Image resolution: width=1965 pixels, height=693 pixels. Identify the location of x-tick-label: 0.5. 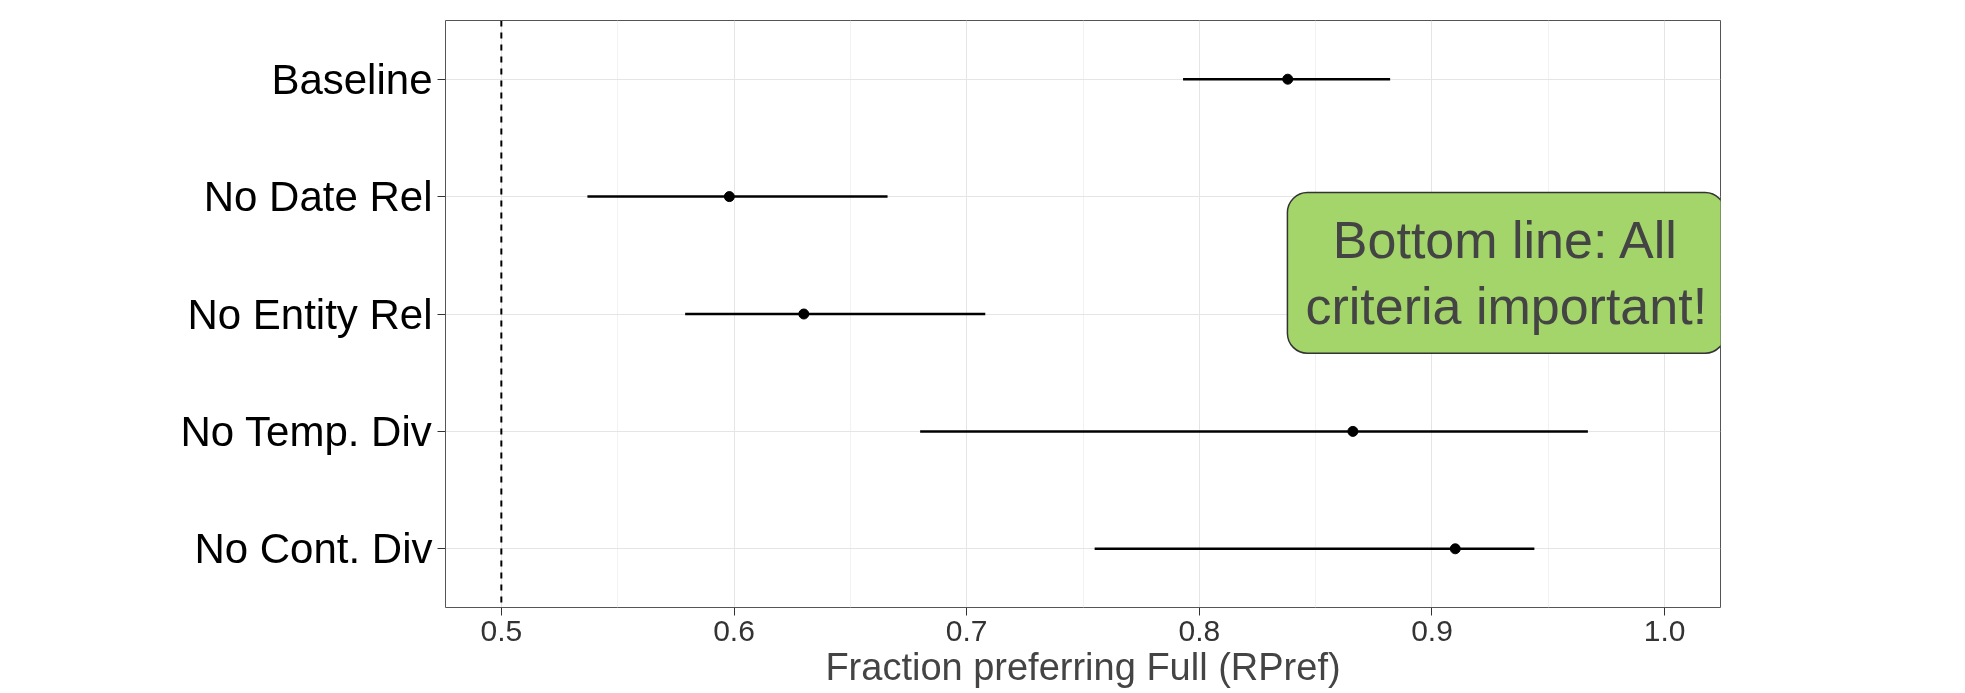
(501, 630).